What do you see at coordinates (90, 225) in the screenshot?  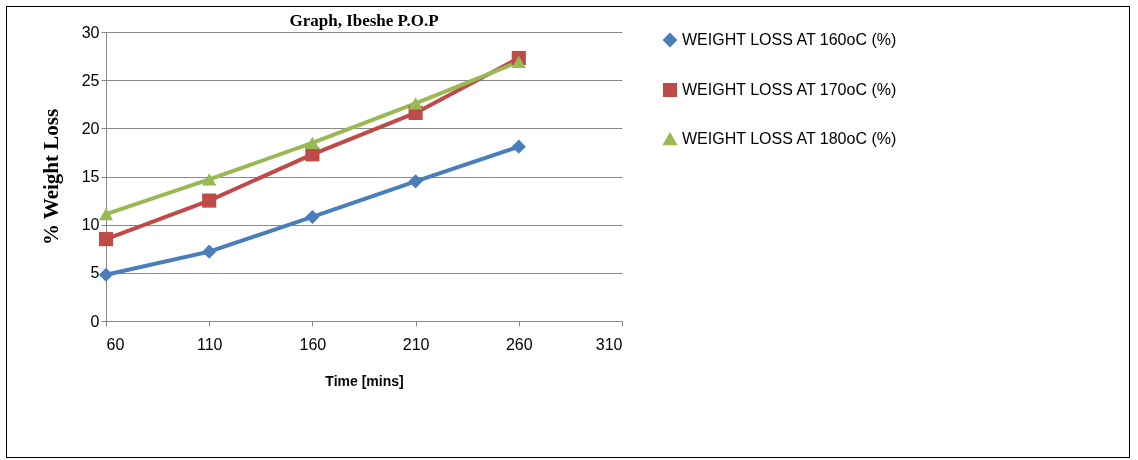 I see `y-tick-label: 10` at bounding box center [90, 225].